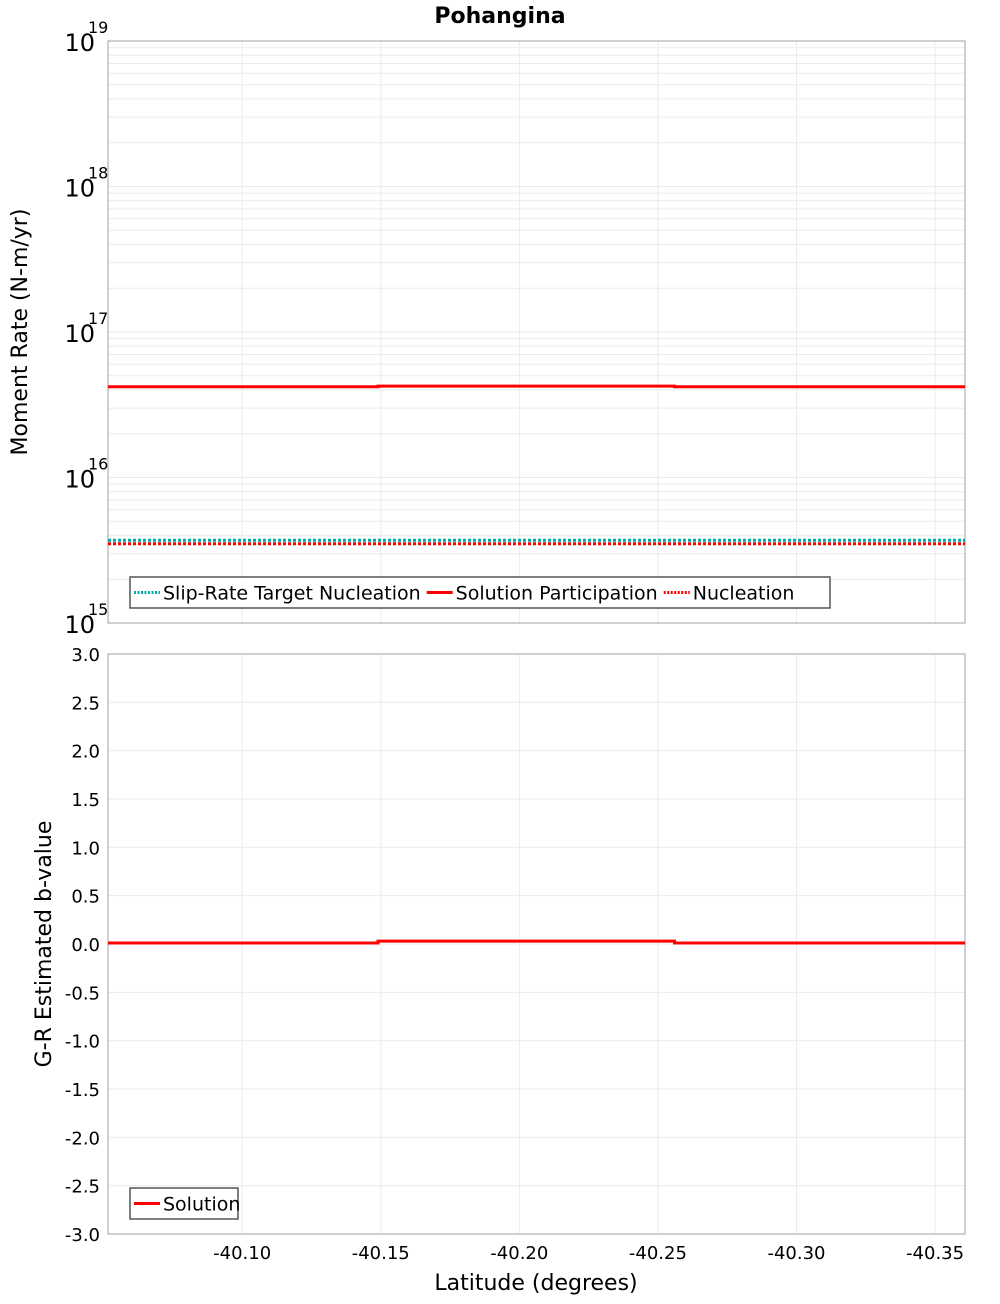  I want to click on x-tick-label: -40.25, so click(658, 1253).